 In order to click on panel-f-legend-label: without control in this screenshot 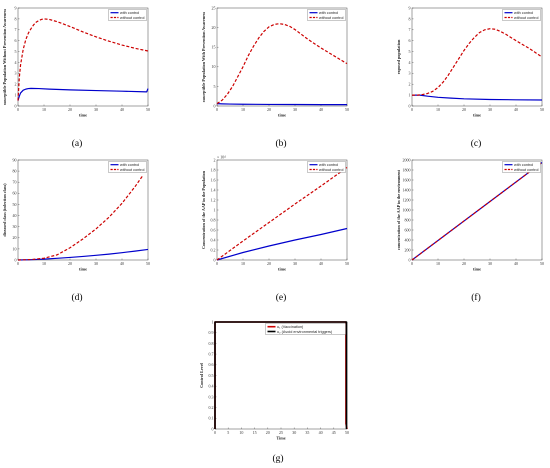, I will do `click(526, 170)`.